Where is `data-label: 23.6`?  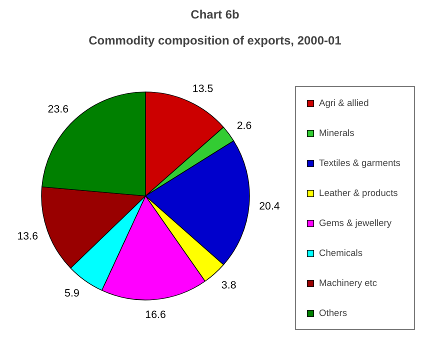
data-label: 23.6 is located at coordinates (58, 110).